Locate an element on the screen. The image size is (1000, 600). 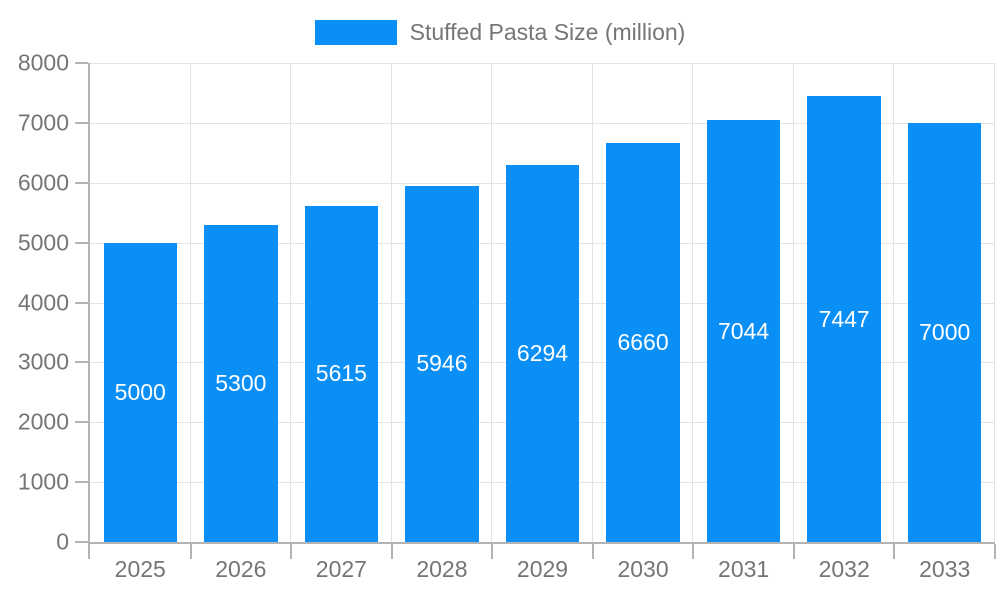
x-axis-label: 2025 is located at coordinates (140, 569).